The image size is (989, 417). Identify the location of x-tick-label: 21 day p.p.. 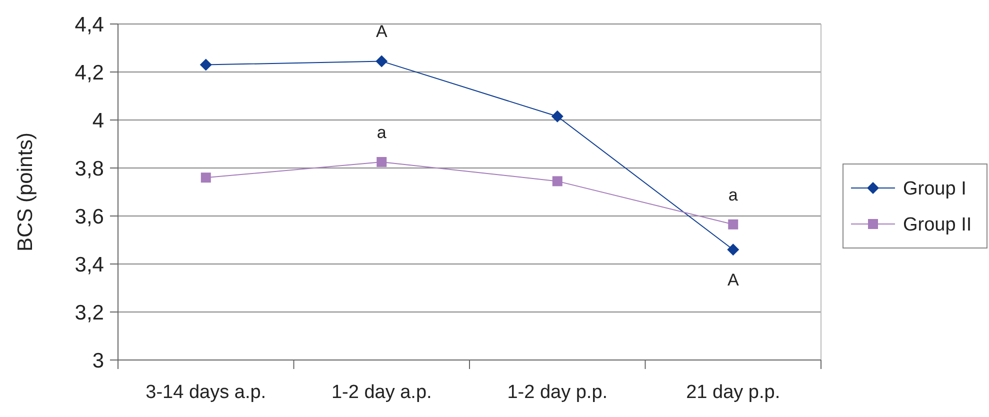
(733, 392).